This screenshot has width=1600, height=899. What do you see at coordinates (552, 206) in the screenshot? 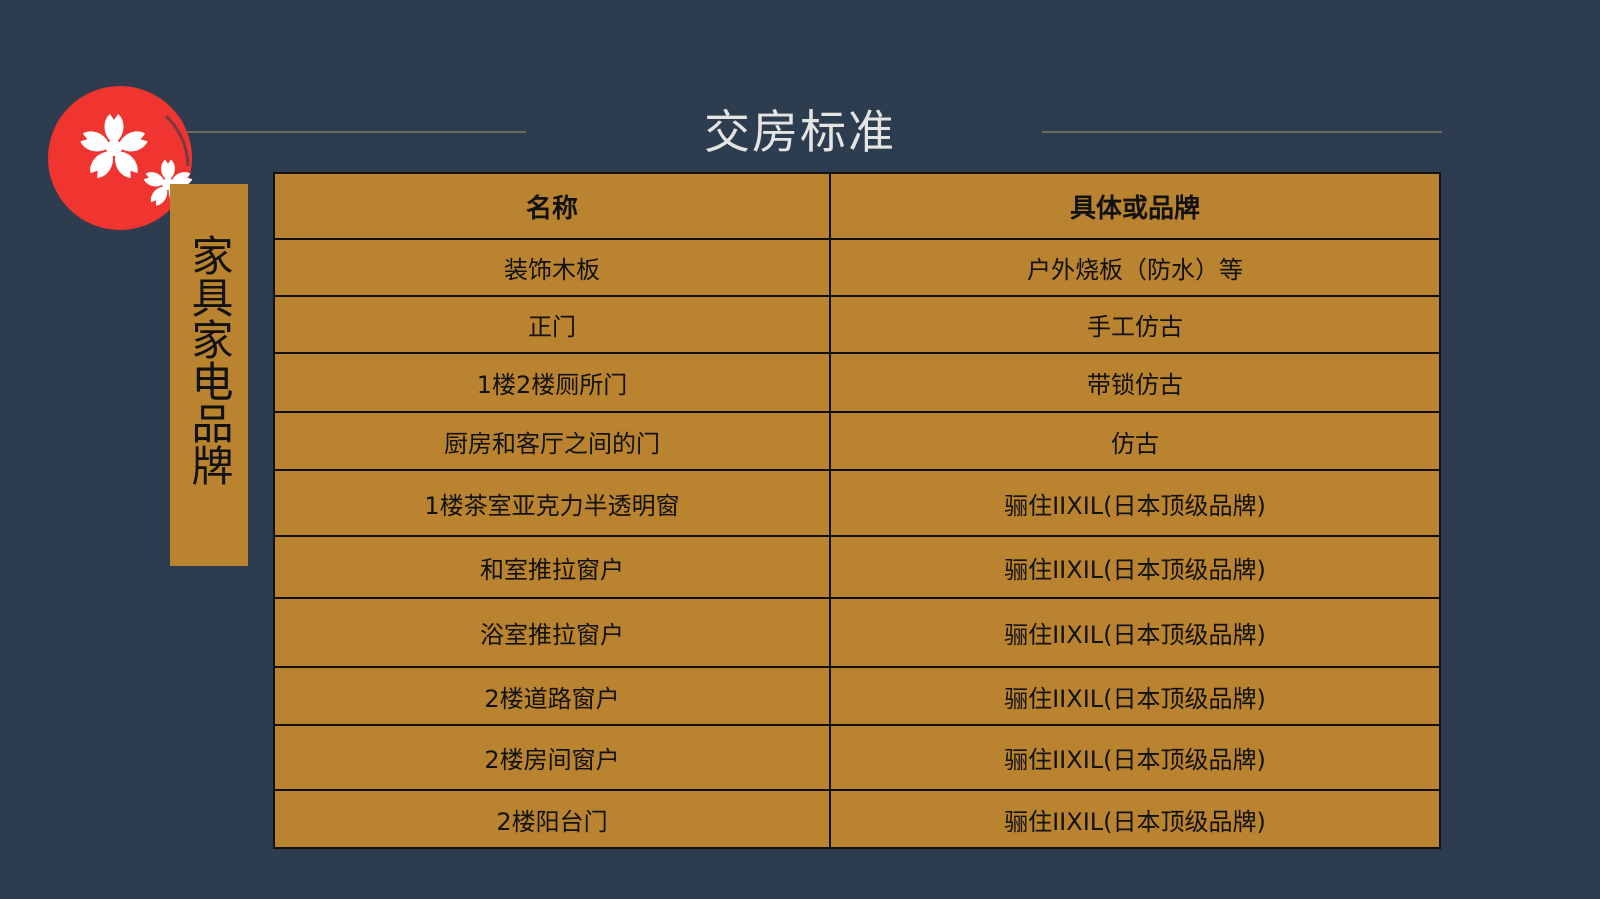
I see `header-name: 名称` at bounding box center [552, 206].